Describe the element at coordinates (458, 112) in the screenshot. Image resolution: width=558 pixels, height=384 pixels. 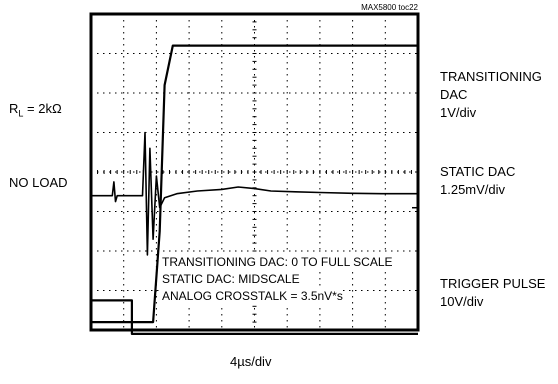
I see `label-transitioning-3: 1V/div` at that location.